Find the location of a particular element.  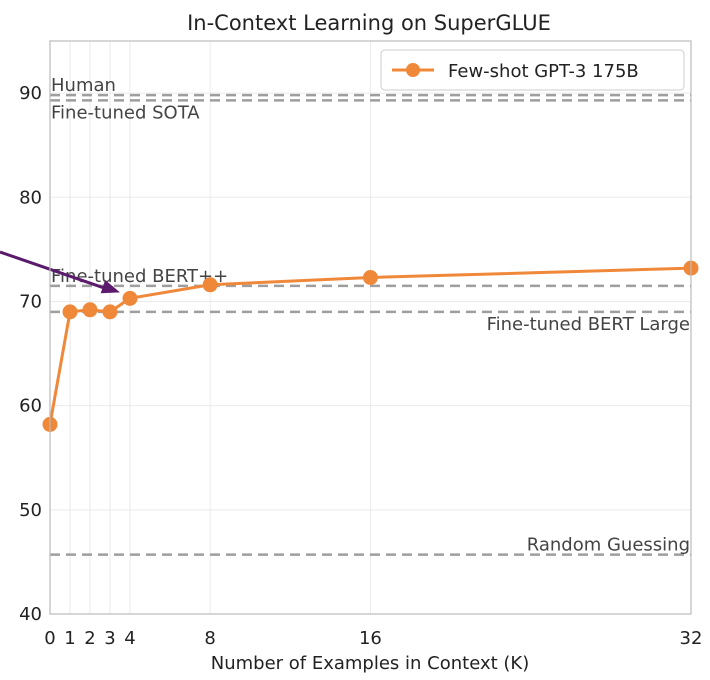

annotation-arrow-head is located at coordinates (110, 286).